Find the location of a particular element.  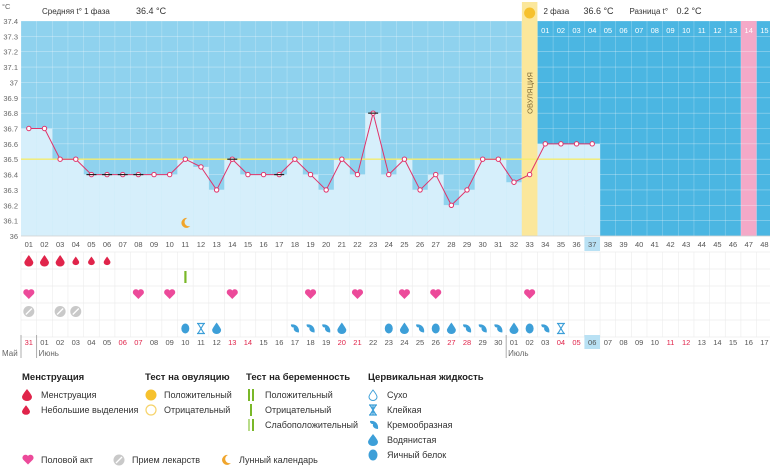

y-tick-label: 36.3 is located at coordinates (10, 190).